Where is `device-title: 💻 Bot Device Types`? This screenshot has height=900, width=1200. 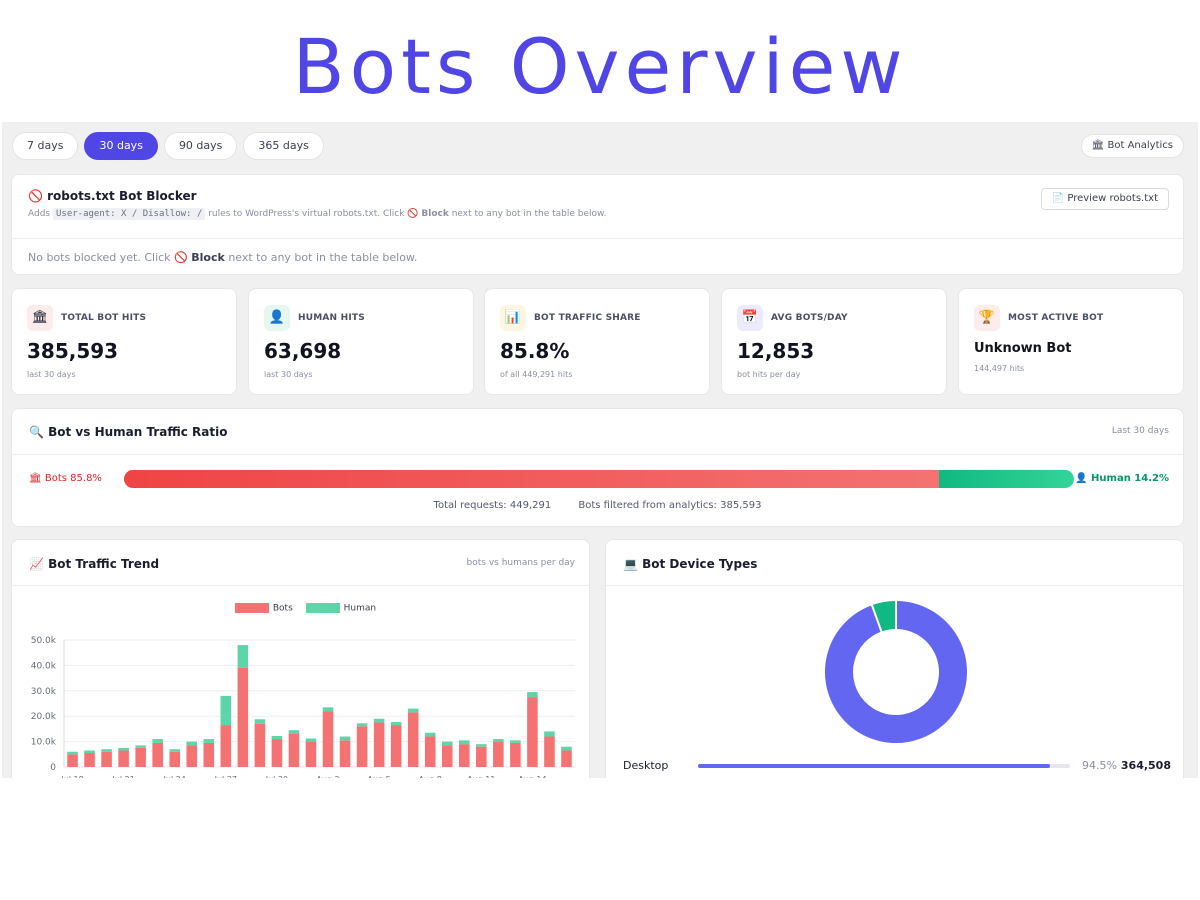 device-title: 💻 Bot Device Types is located at coordinates (690, 564).